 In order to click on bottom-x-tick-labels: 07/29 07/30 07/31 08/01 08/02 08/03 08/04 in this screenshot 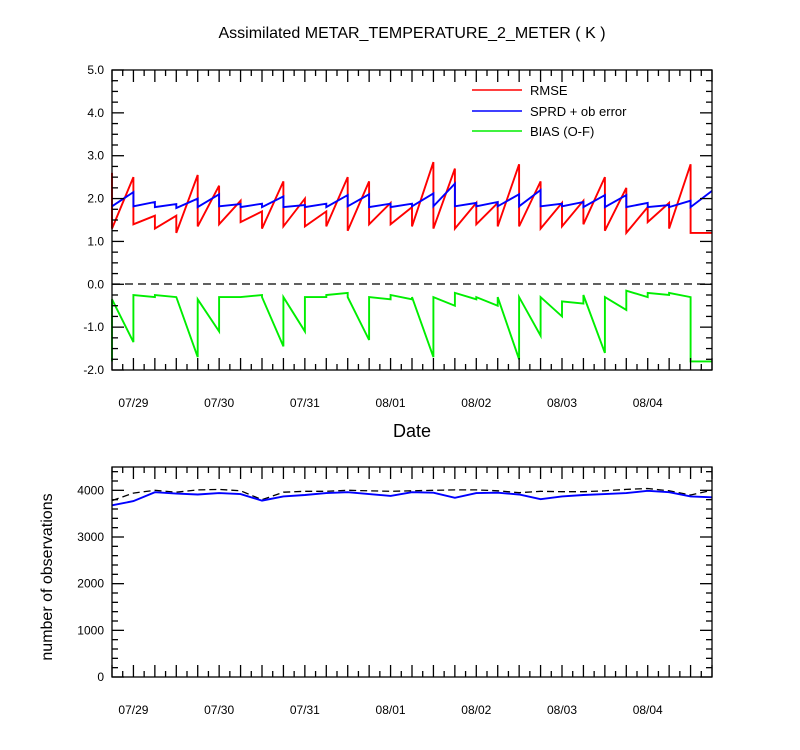, I will do `click(390, 710)`.